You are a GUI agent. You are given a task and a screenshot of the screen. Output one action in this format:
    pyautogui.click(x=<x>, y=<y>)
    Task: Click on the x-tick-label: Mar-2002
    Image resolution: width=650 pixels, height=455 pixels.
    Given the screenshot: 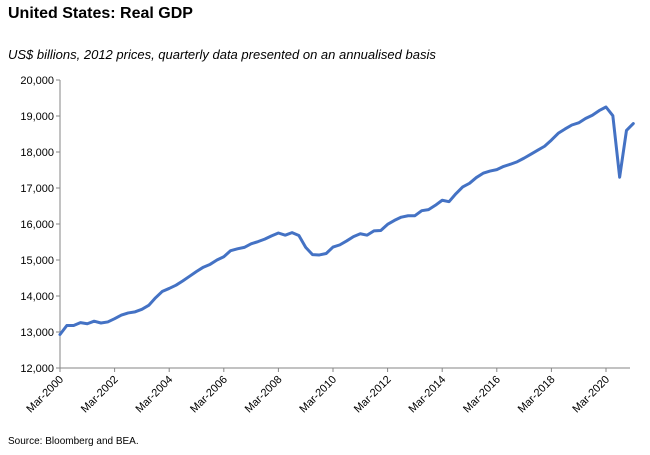 What is the action you would take?
    pyautogui.click(x=100, y=395)
    